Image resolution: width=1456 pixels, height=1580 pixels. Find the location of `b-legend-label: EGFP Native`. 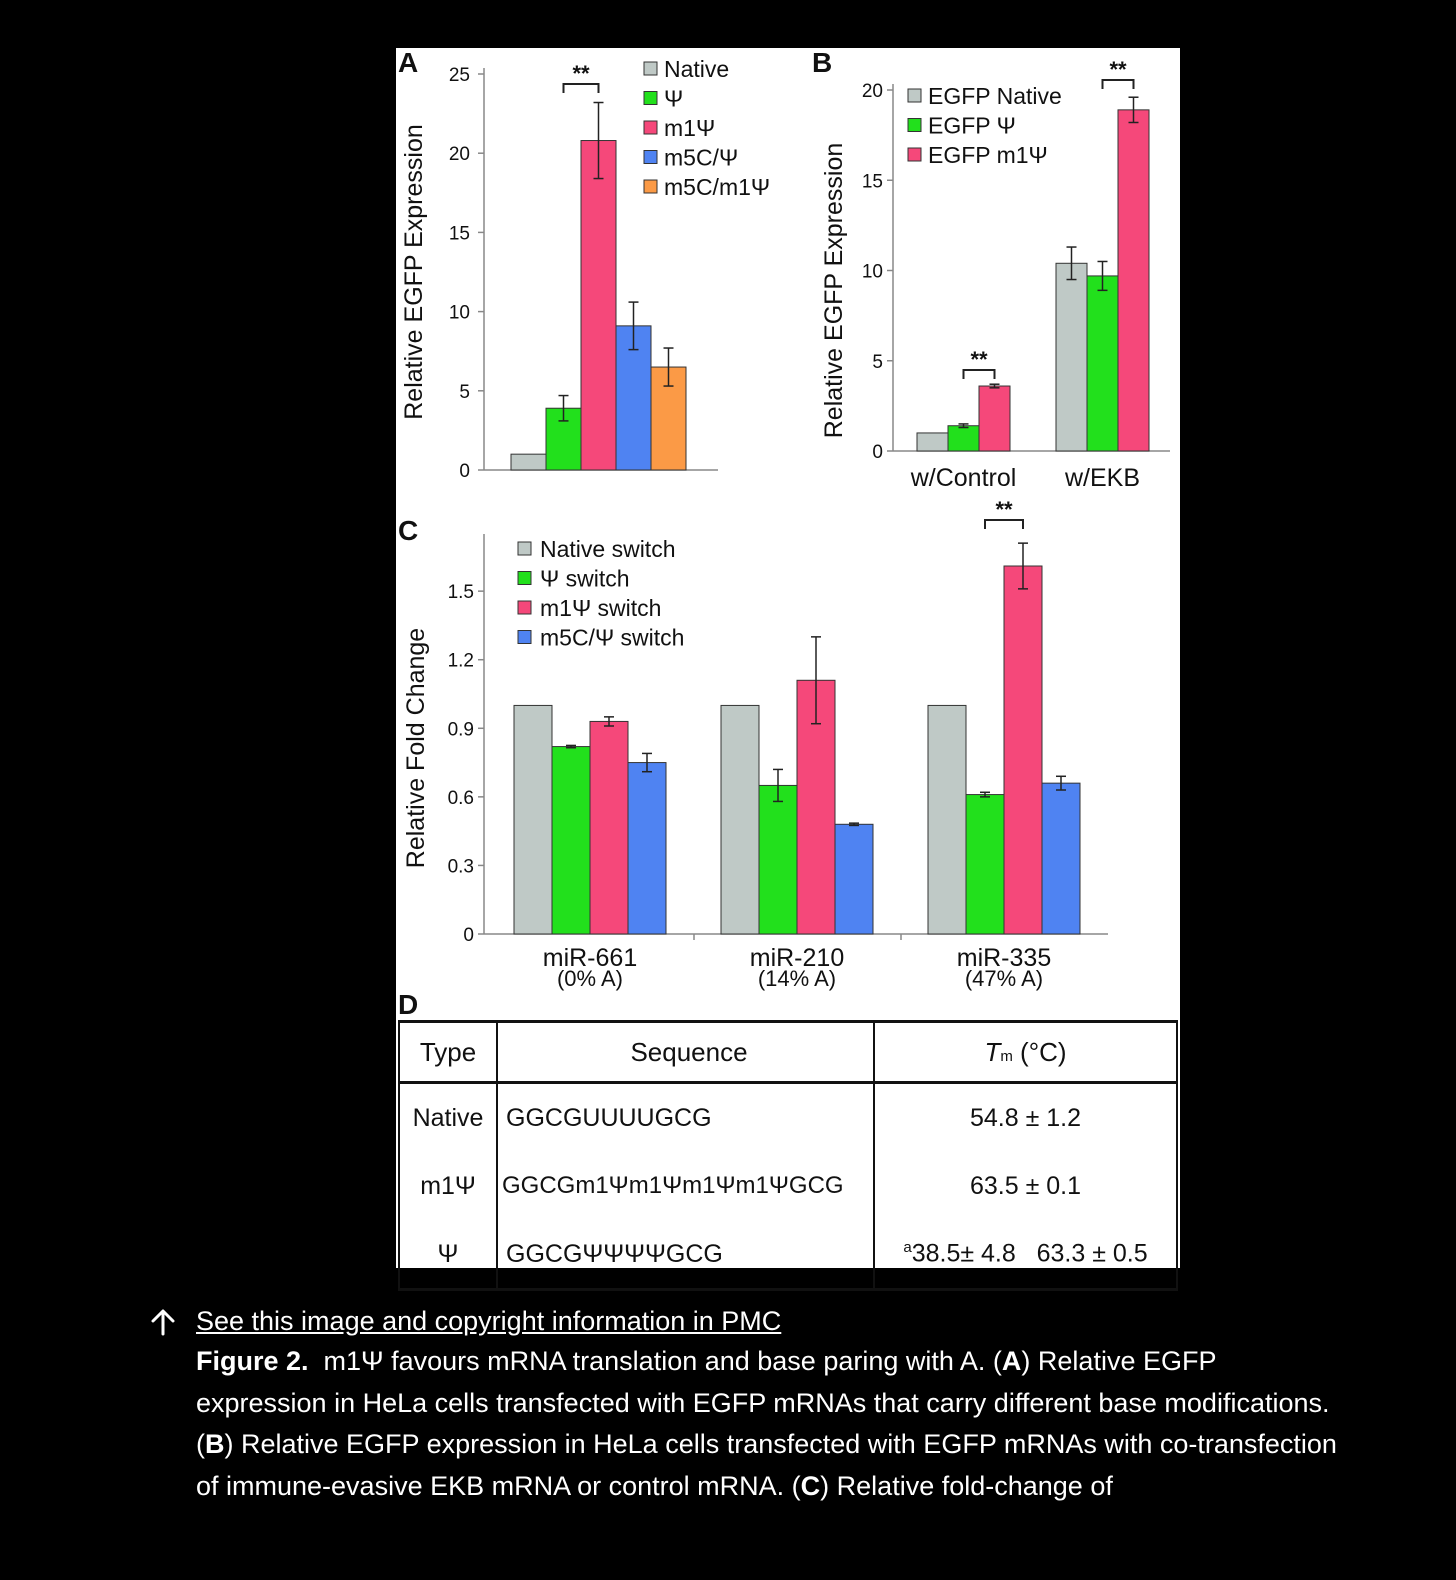

b-legend-label: EGFP Native is located at coordinates (995, 96).